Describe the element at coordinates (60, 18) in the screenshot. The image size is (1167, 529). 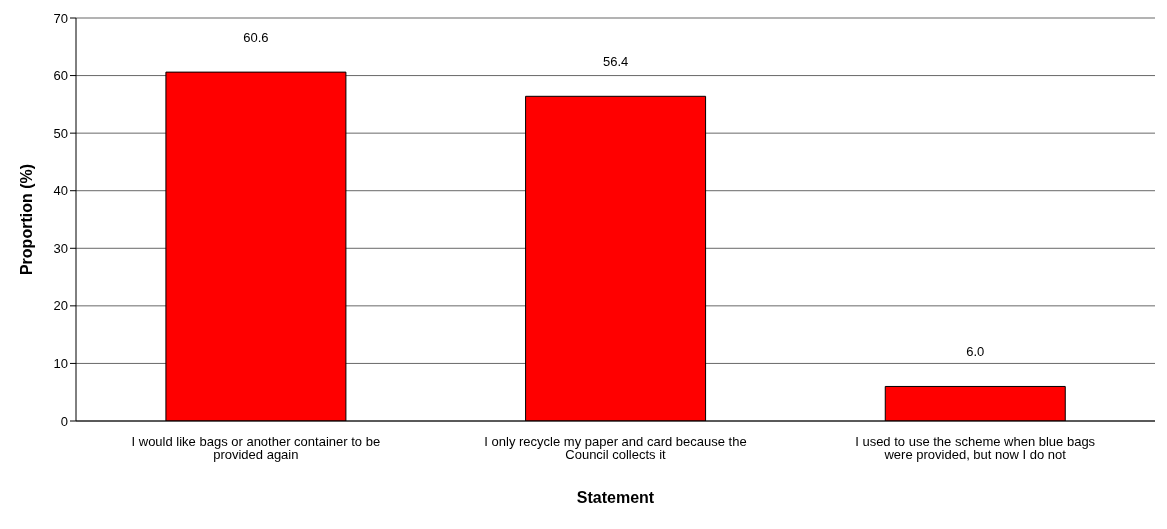
I see `y-tick-label: 70` at that location.